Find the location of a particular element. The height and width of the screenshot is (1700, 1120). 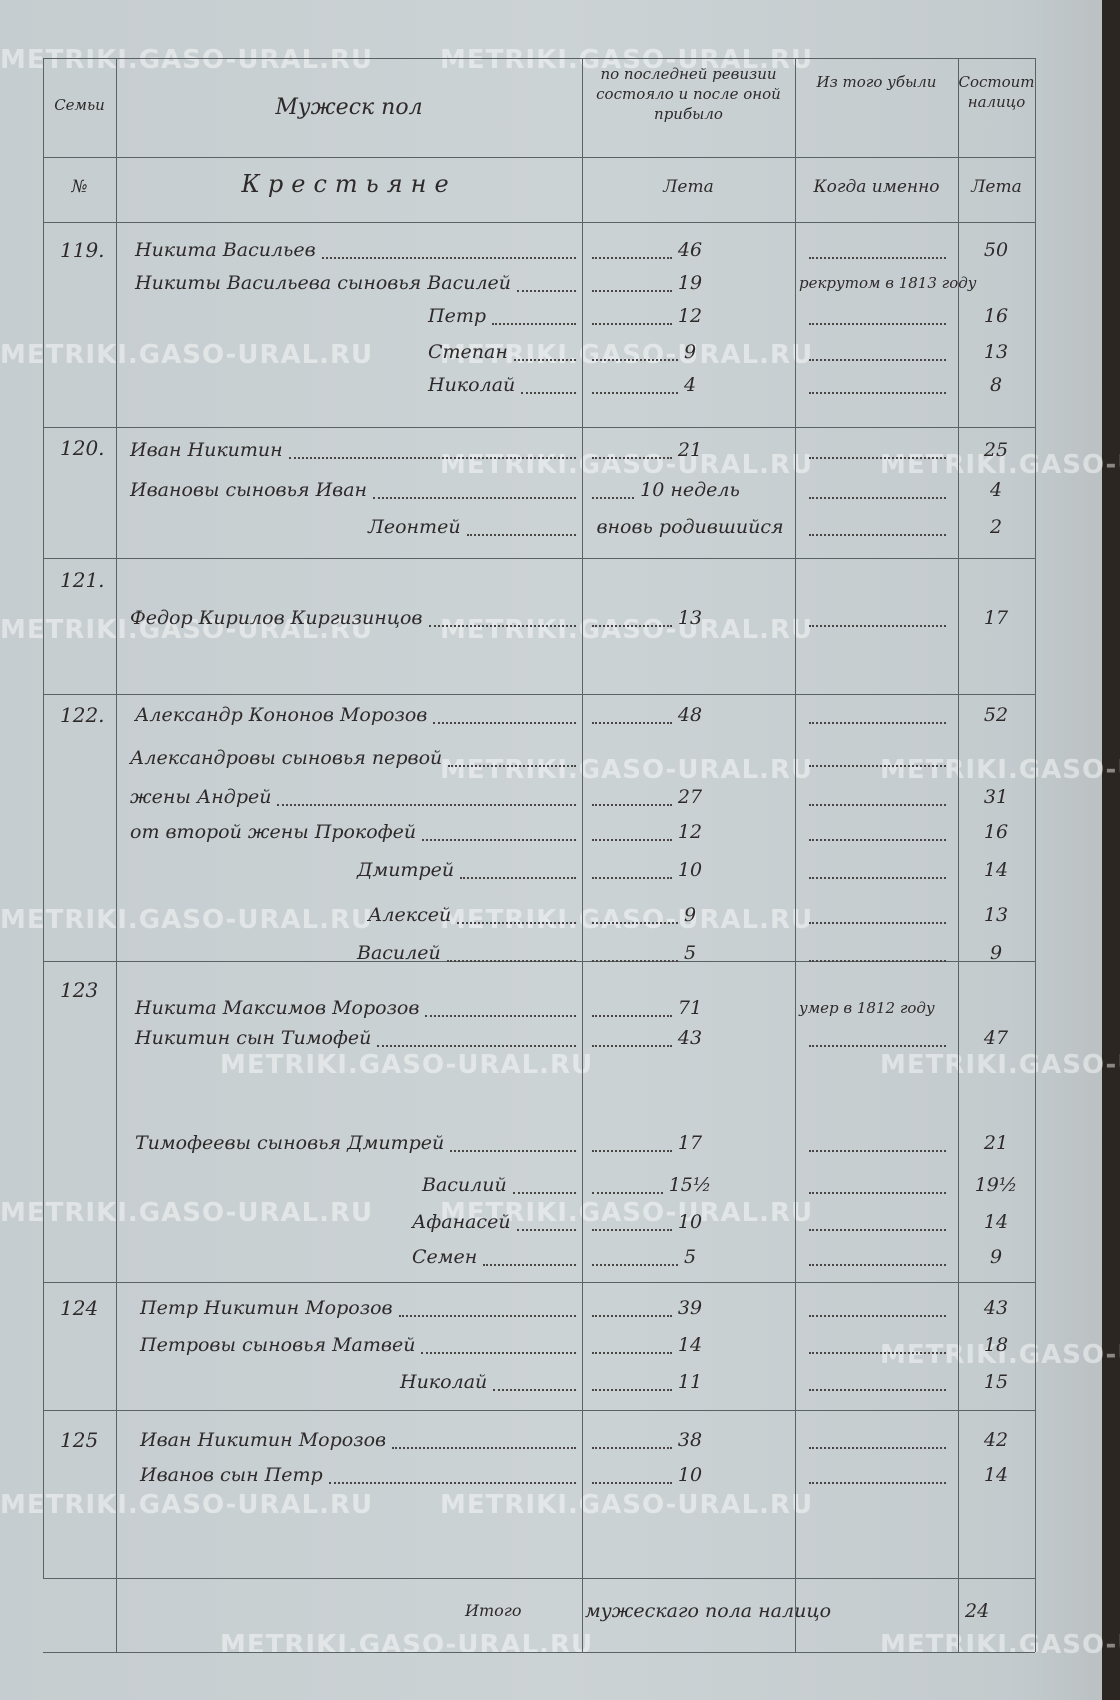

header-top: Семьи is located at coordinates (79, 105).